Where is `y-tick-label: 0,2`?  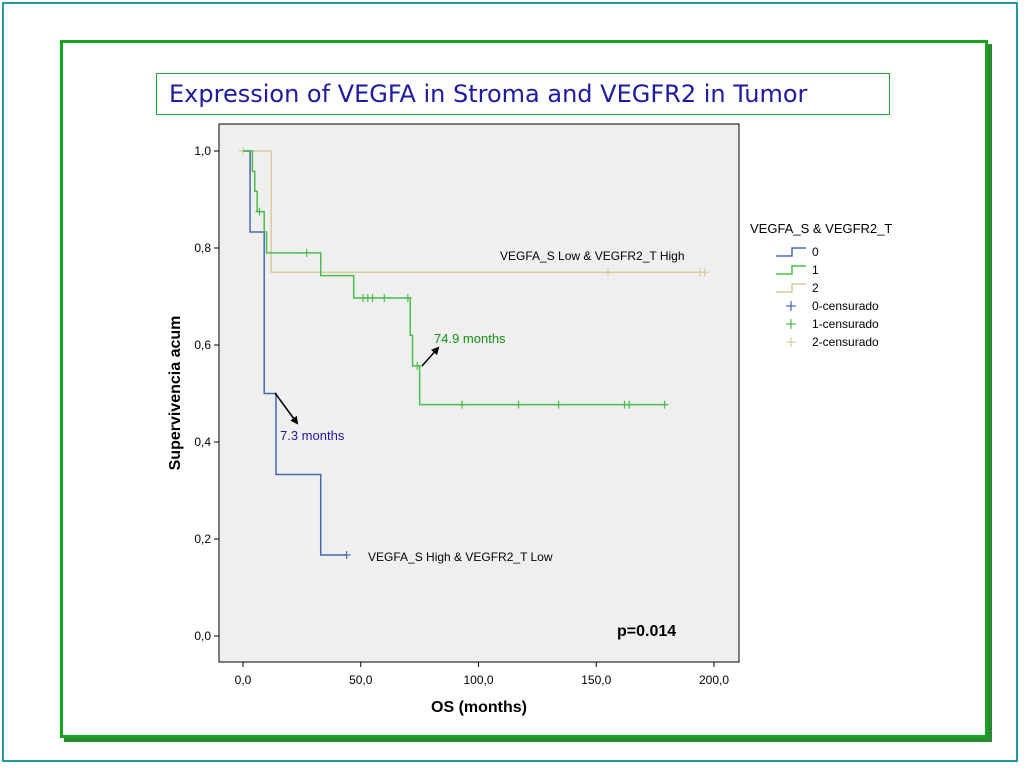
y-tick-label: 0,2 is located at coordinates (202, 539).